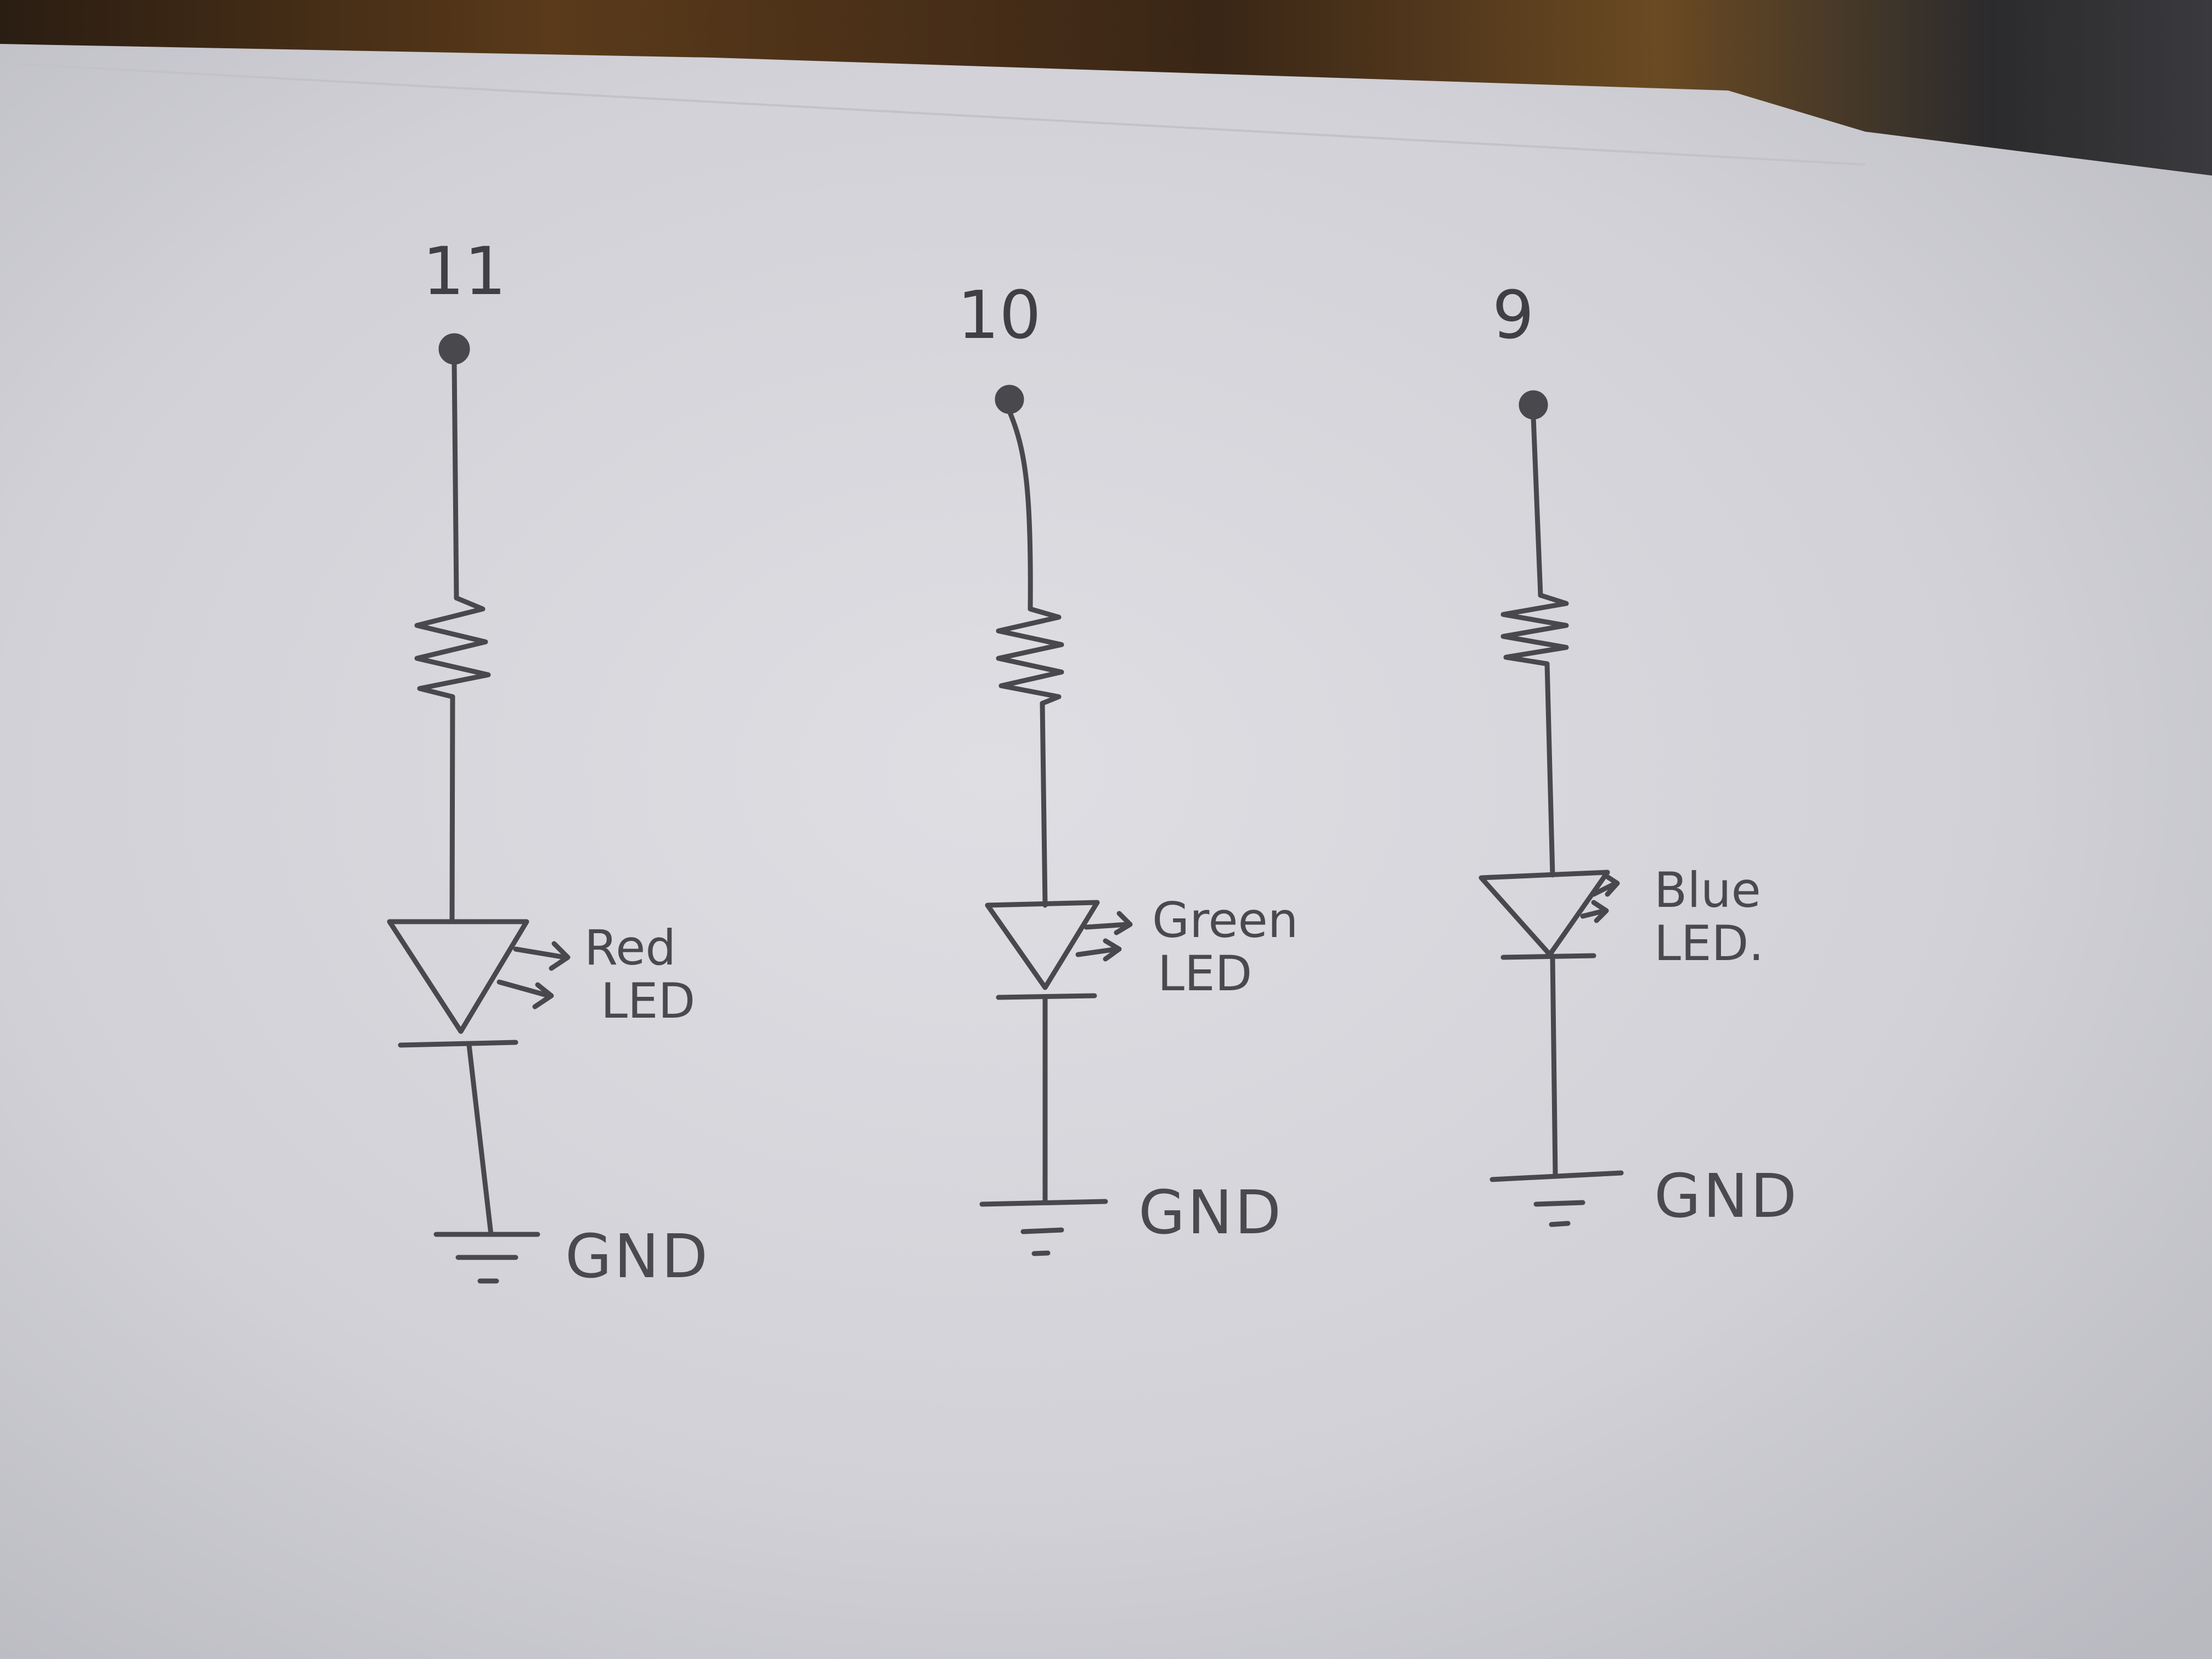  I want to click on pin-label-11: 11, so click(464, 272).